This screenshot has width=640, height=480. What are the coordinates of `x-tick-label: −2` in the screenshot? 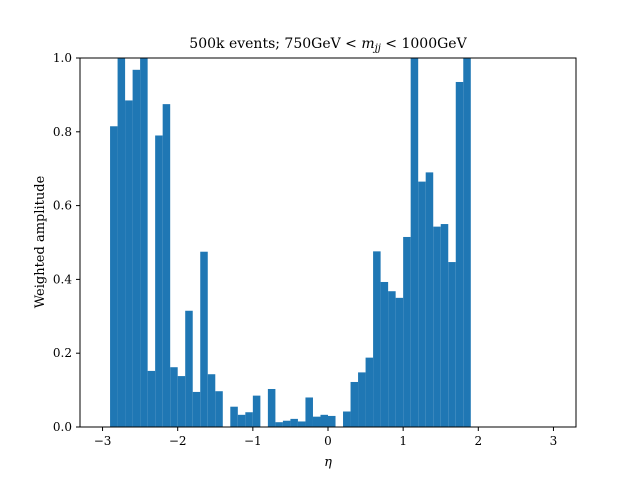 It's located at (178, 441).